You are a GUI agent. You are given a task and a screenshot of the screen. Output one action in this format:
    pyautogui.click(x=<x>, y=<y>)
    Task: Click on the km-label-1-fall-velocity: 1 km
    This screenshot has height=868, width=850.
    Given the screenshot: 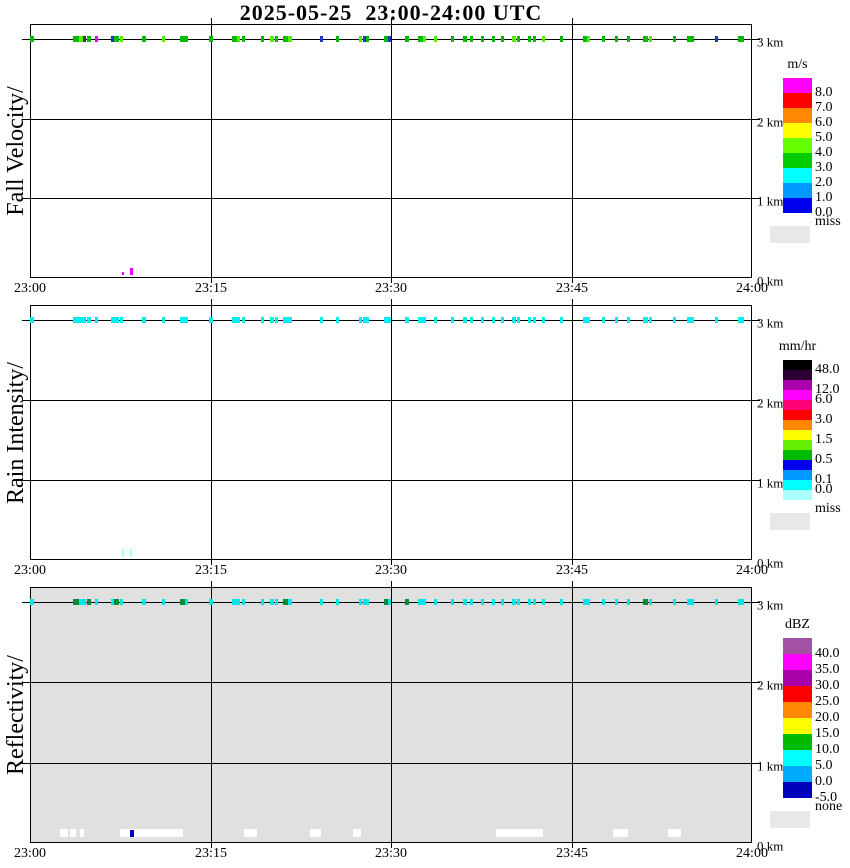 What is the action you would take?
    pyautogui.click(x=770, y=201)
    